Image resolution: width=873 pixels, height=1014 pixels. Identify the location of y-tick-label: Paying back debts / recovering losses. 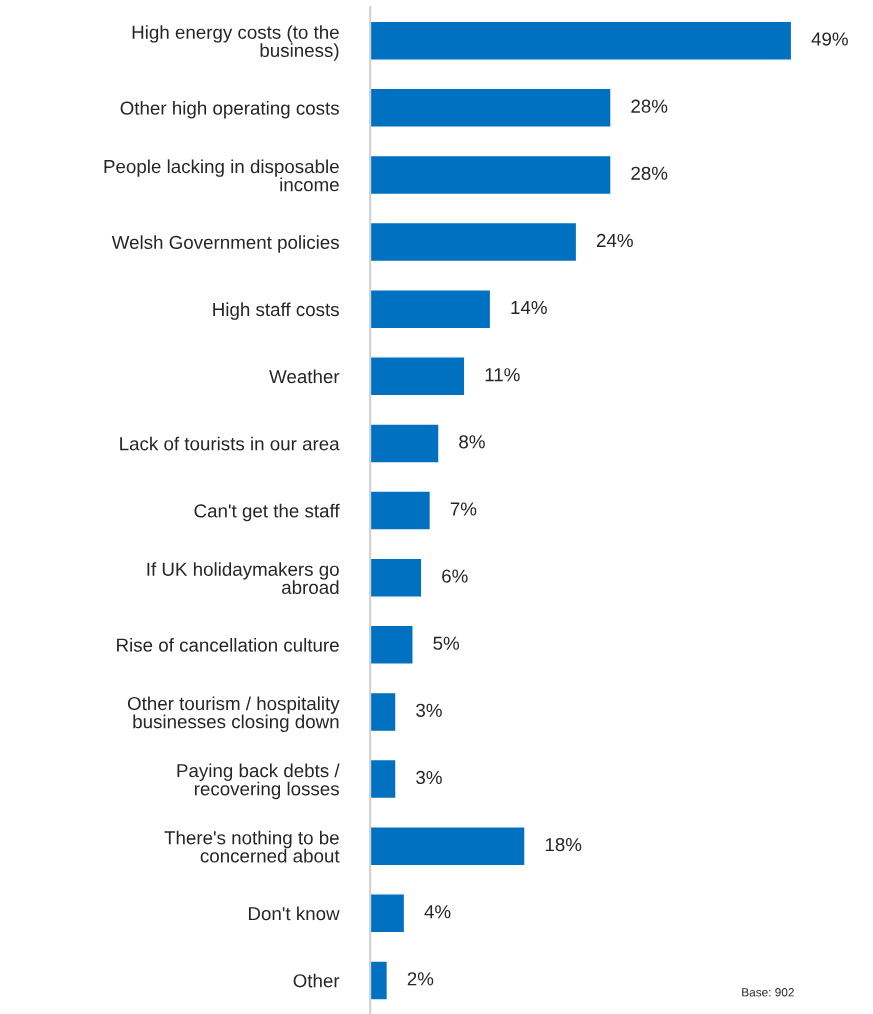
(258, 781).